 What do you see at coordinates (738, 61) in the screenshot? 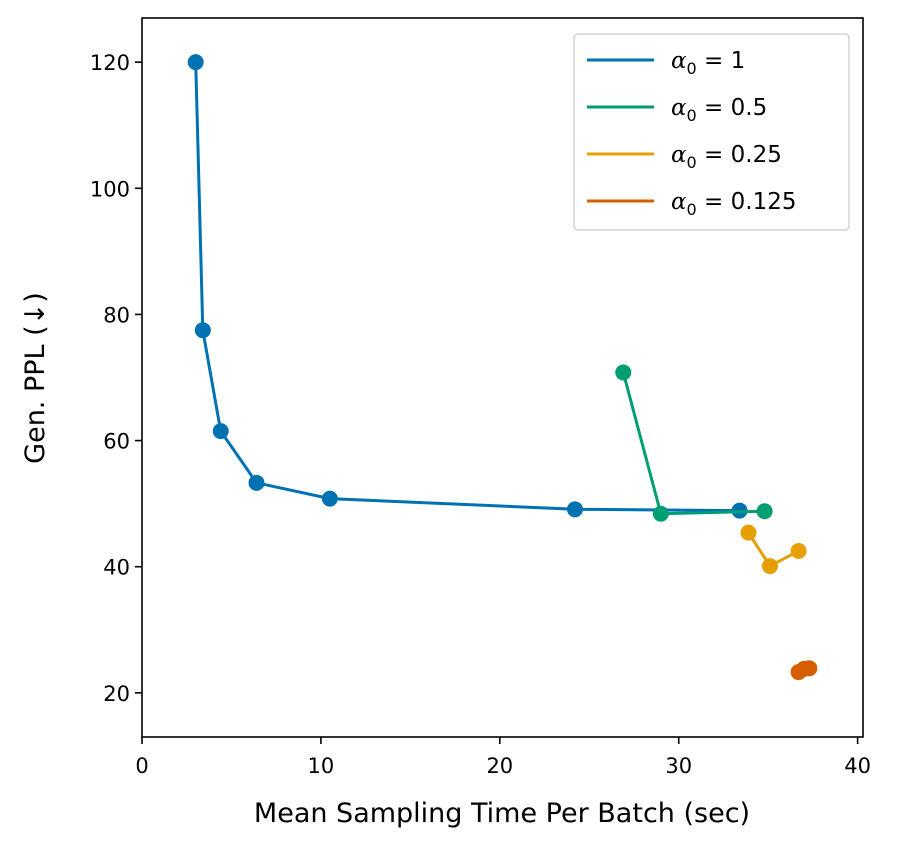
I see `legend-value: 1` at bounding box center [738, 61].